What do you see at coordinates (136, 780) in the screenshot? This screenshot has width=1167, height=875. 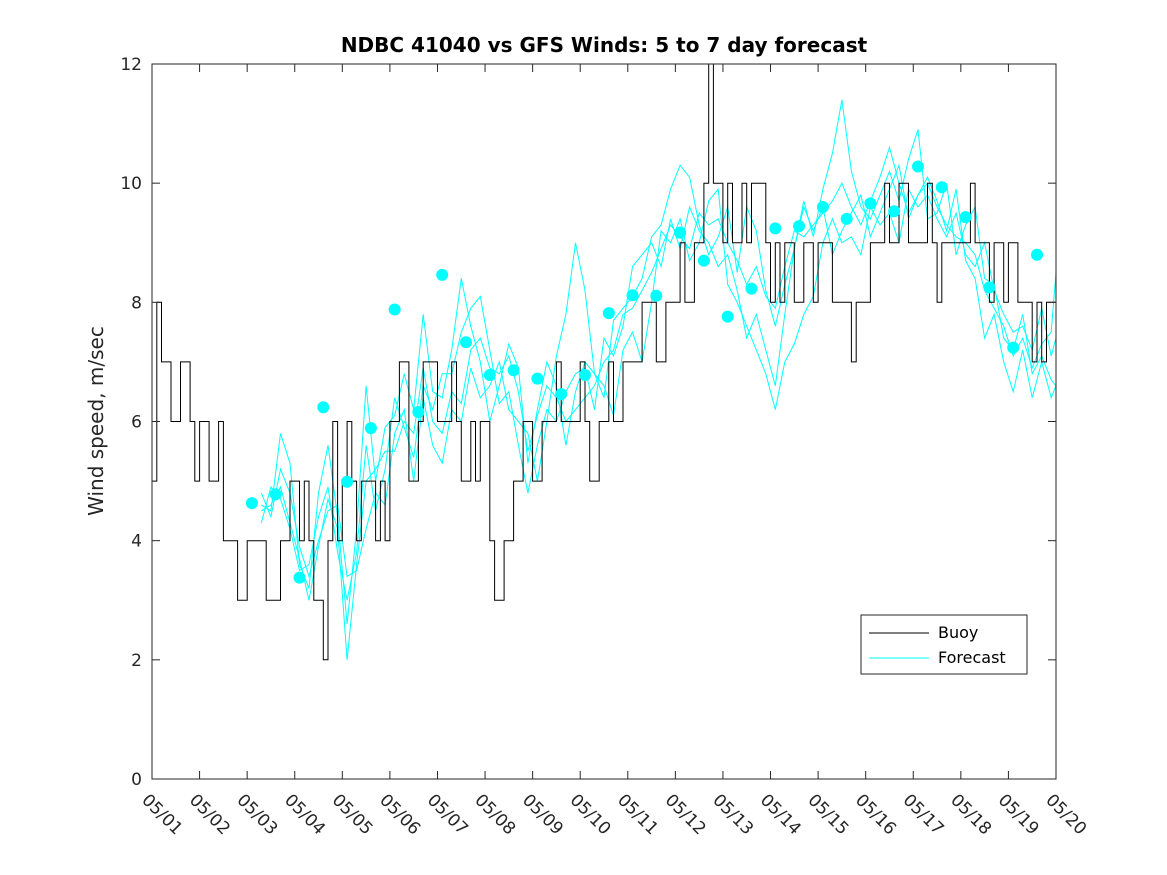 I see `y-tick-label: 0` at bounding box center [136, 780].